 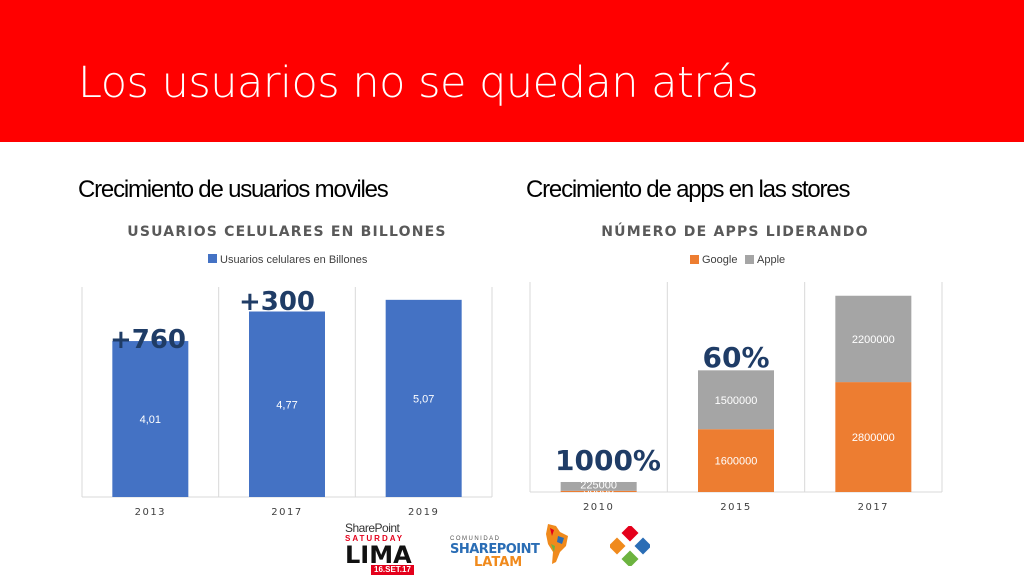 I want to click on apps-legend-google-swatch, so click(x=694, y=259).